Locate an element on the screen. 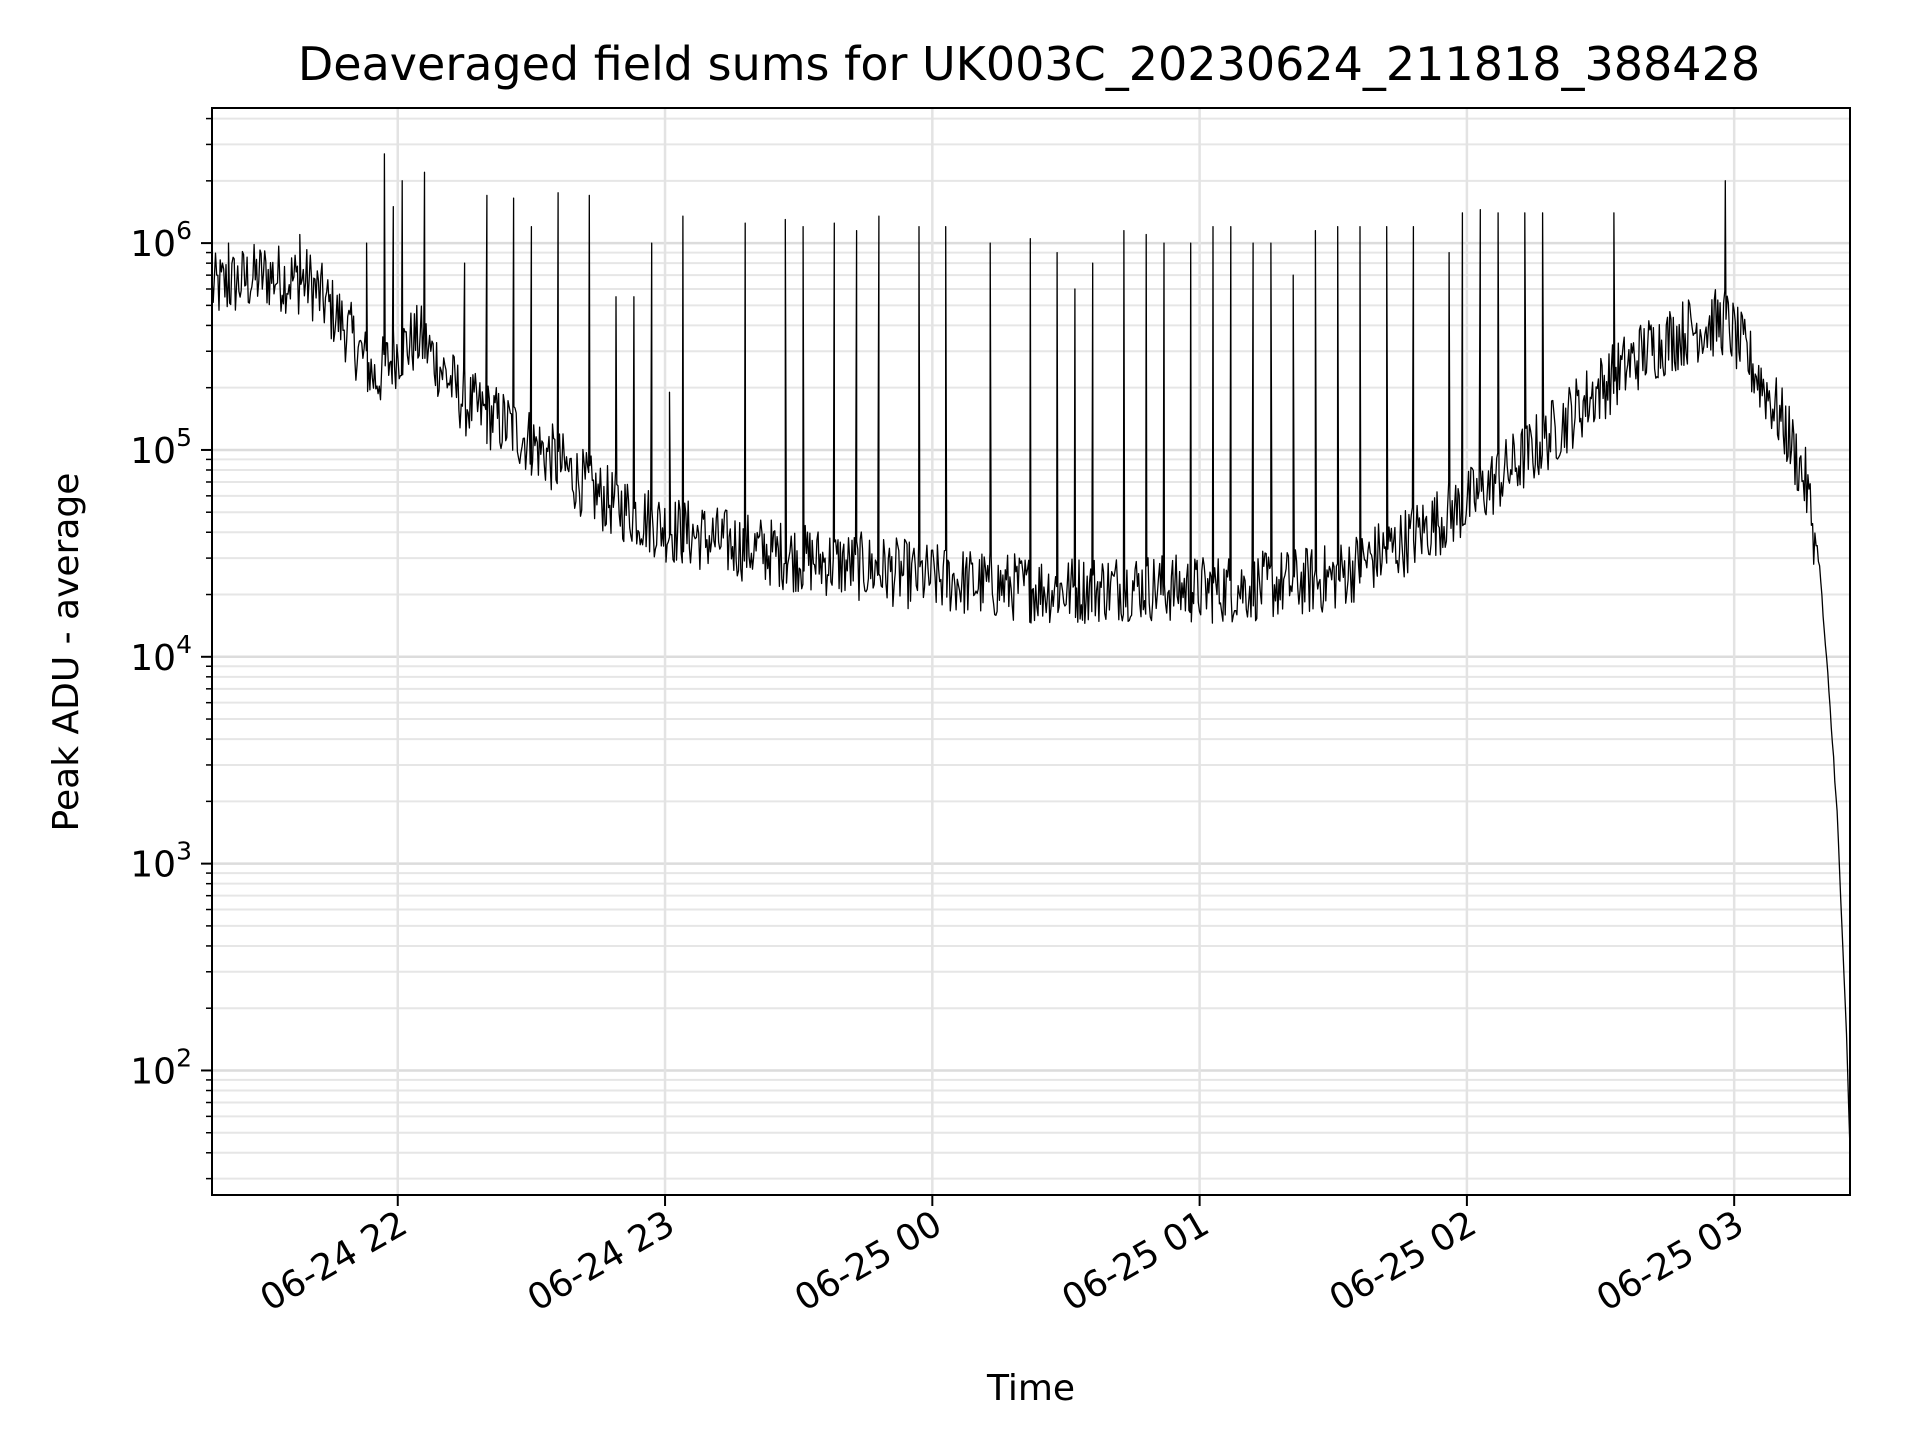 Image resolution: width=1920 pixels, height=1440 pixels. y-tick-label: 10⁶ is located at coordinates (161, 240).